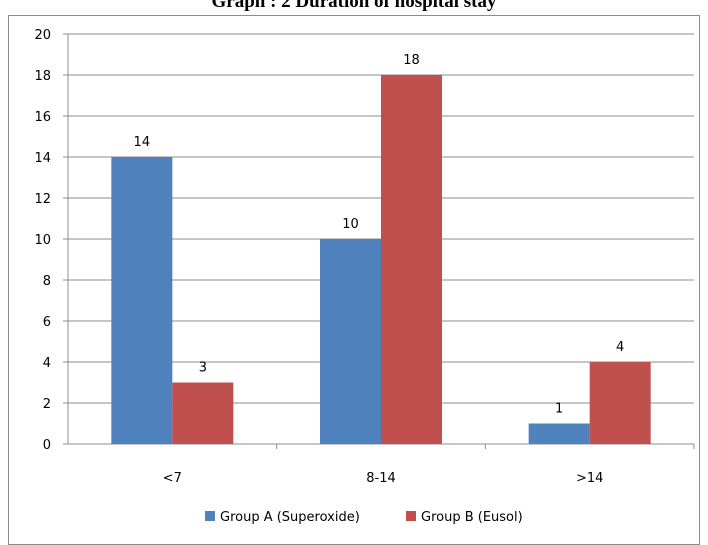 The width and height of the screenshot is (708, 545). Describe the element at coordinates (203, 368) in the screenshot. I see `data-label-group-b-0: 3` at that location.